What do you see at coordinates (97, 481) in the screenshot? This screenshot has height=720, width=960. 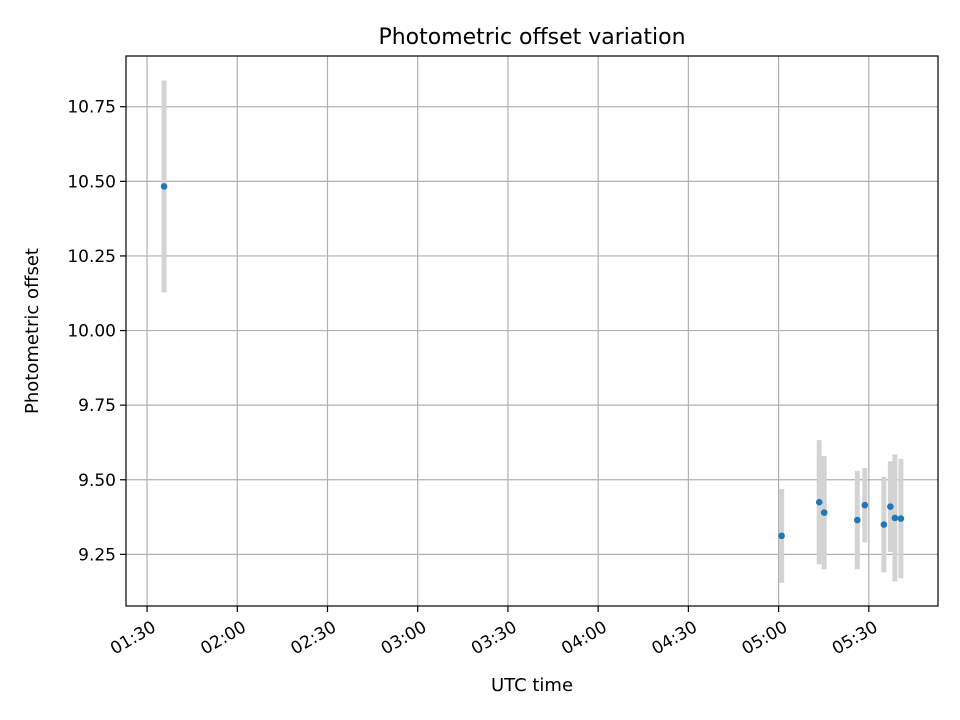 I see `y-tick-label: 9.50` at bounding box center [97, 481].